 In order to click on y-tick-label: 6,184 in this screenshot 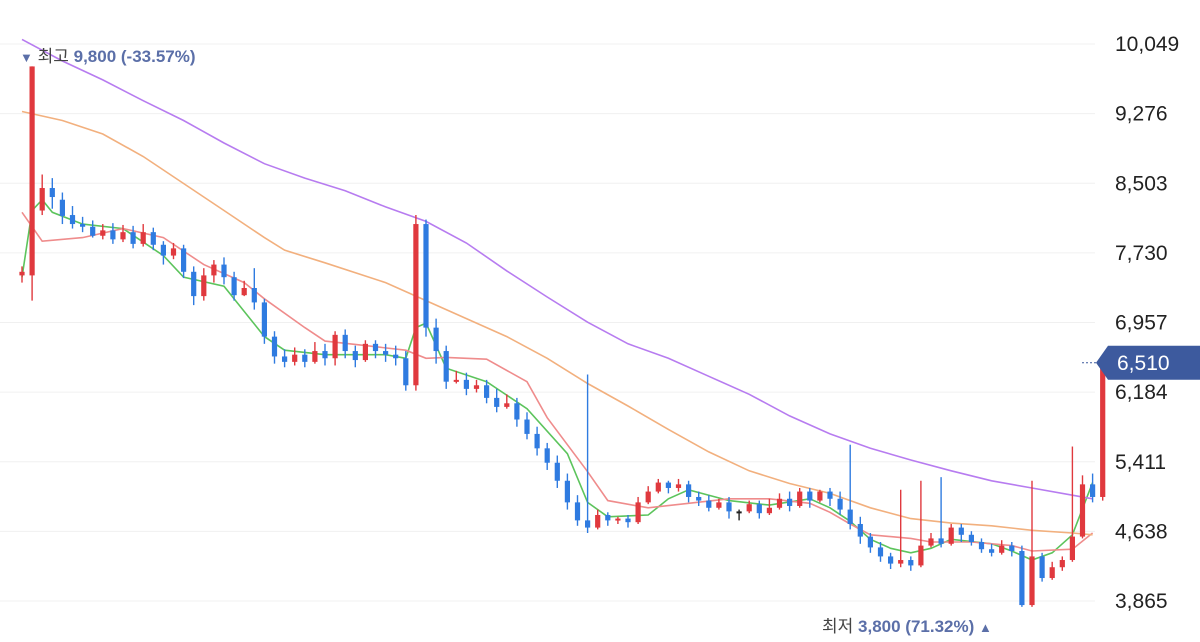, I will do `click(1141, 392)`.